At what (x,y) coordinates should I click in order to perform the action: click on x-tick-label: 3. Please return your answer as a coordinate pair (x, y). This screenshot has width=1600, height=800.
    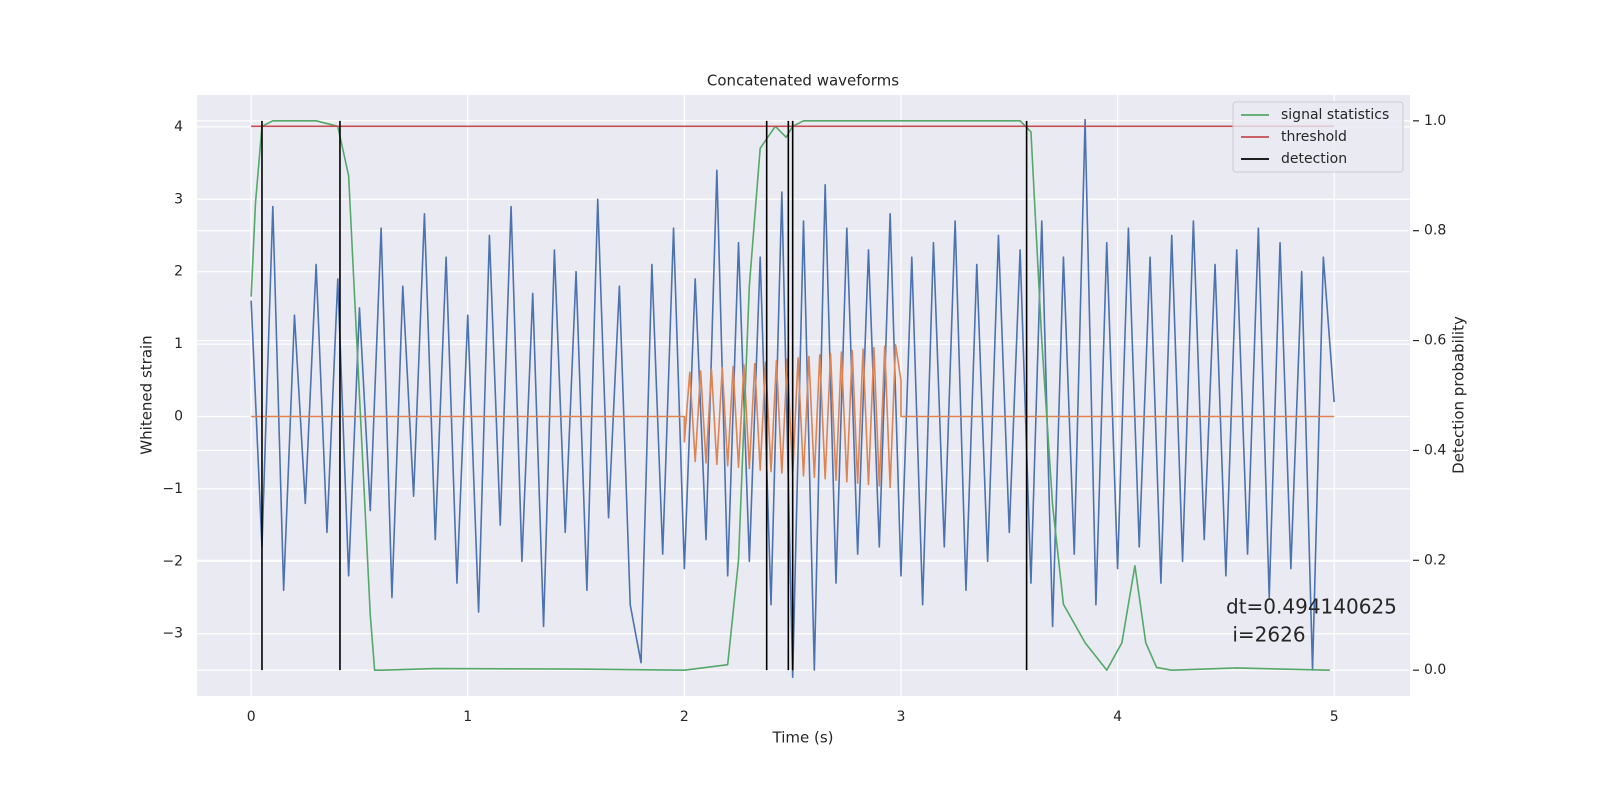
    Looking at the image, I should click on (901, 717).